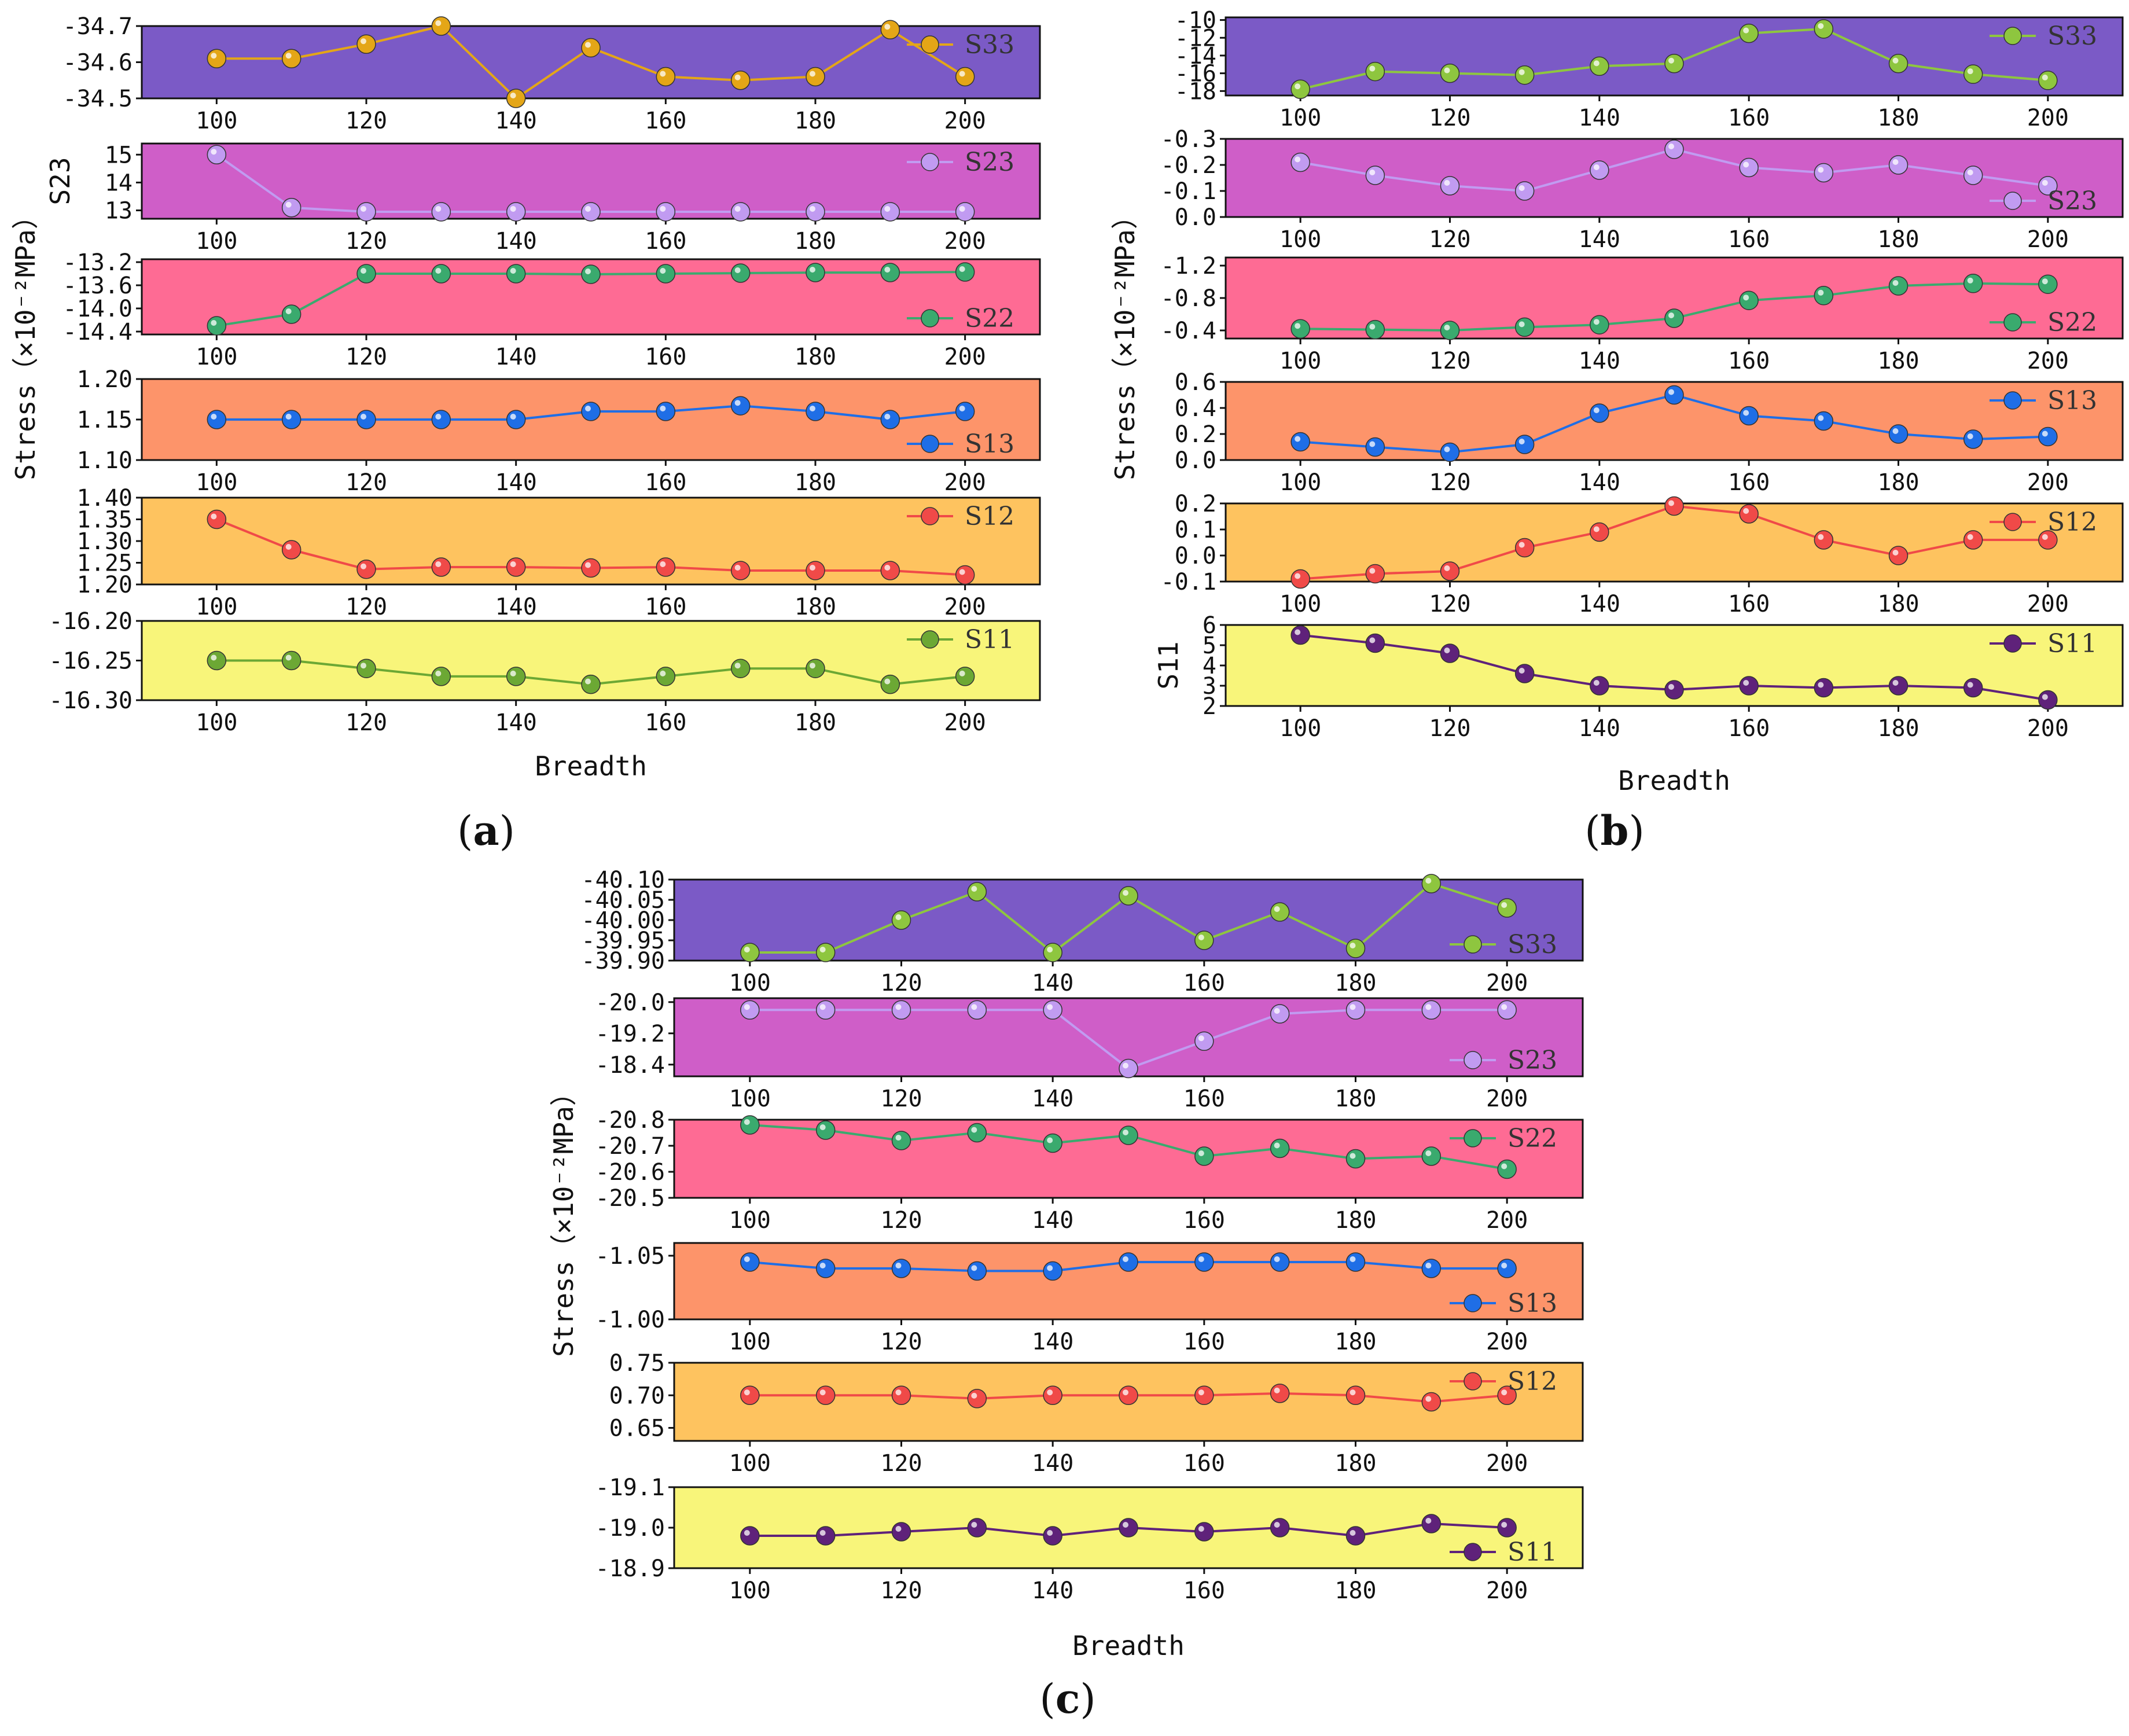  What do you see at coordinates (1642, 313) in the screenshot?
I see `subplot-s22: -1.2 -0.8 -0.4 100 120 140 160 180 200 S22` at bounding box center [1642, 313].